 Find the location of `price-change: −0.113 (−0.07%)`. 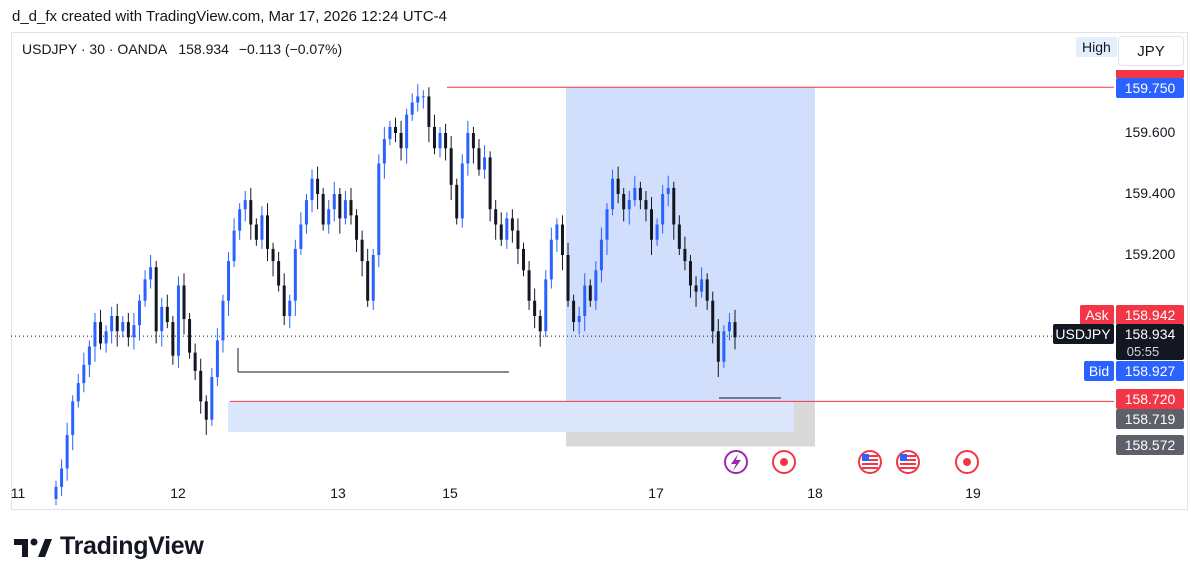

price-change: −0.113 (−0.07%) is located at coordinates (290, 49).